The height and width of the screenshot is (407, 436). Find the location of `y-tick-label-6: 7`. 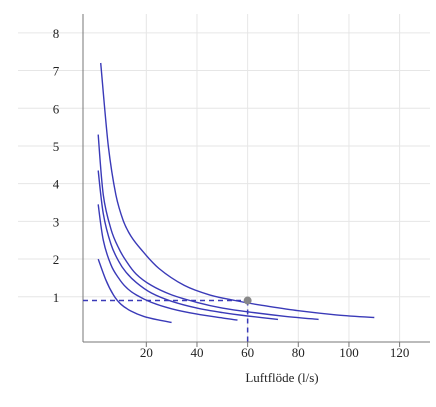

y-tick-label-6: 7 is located at coordinates (56, 71).